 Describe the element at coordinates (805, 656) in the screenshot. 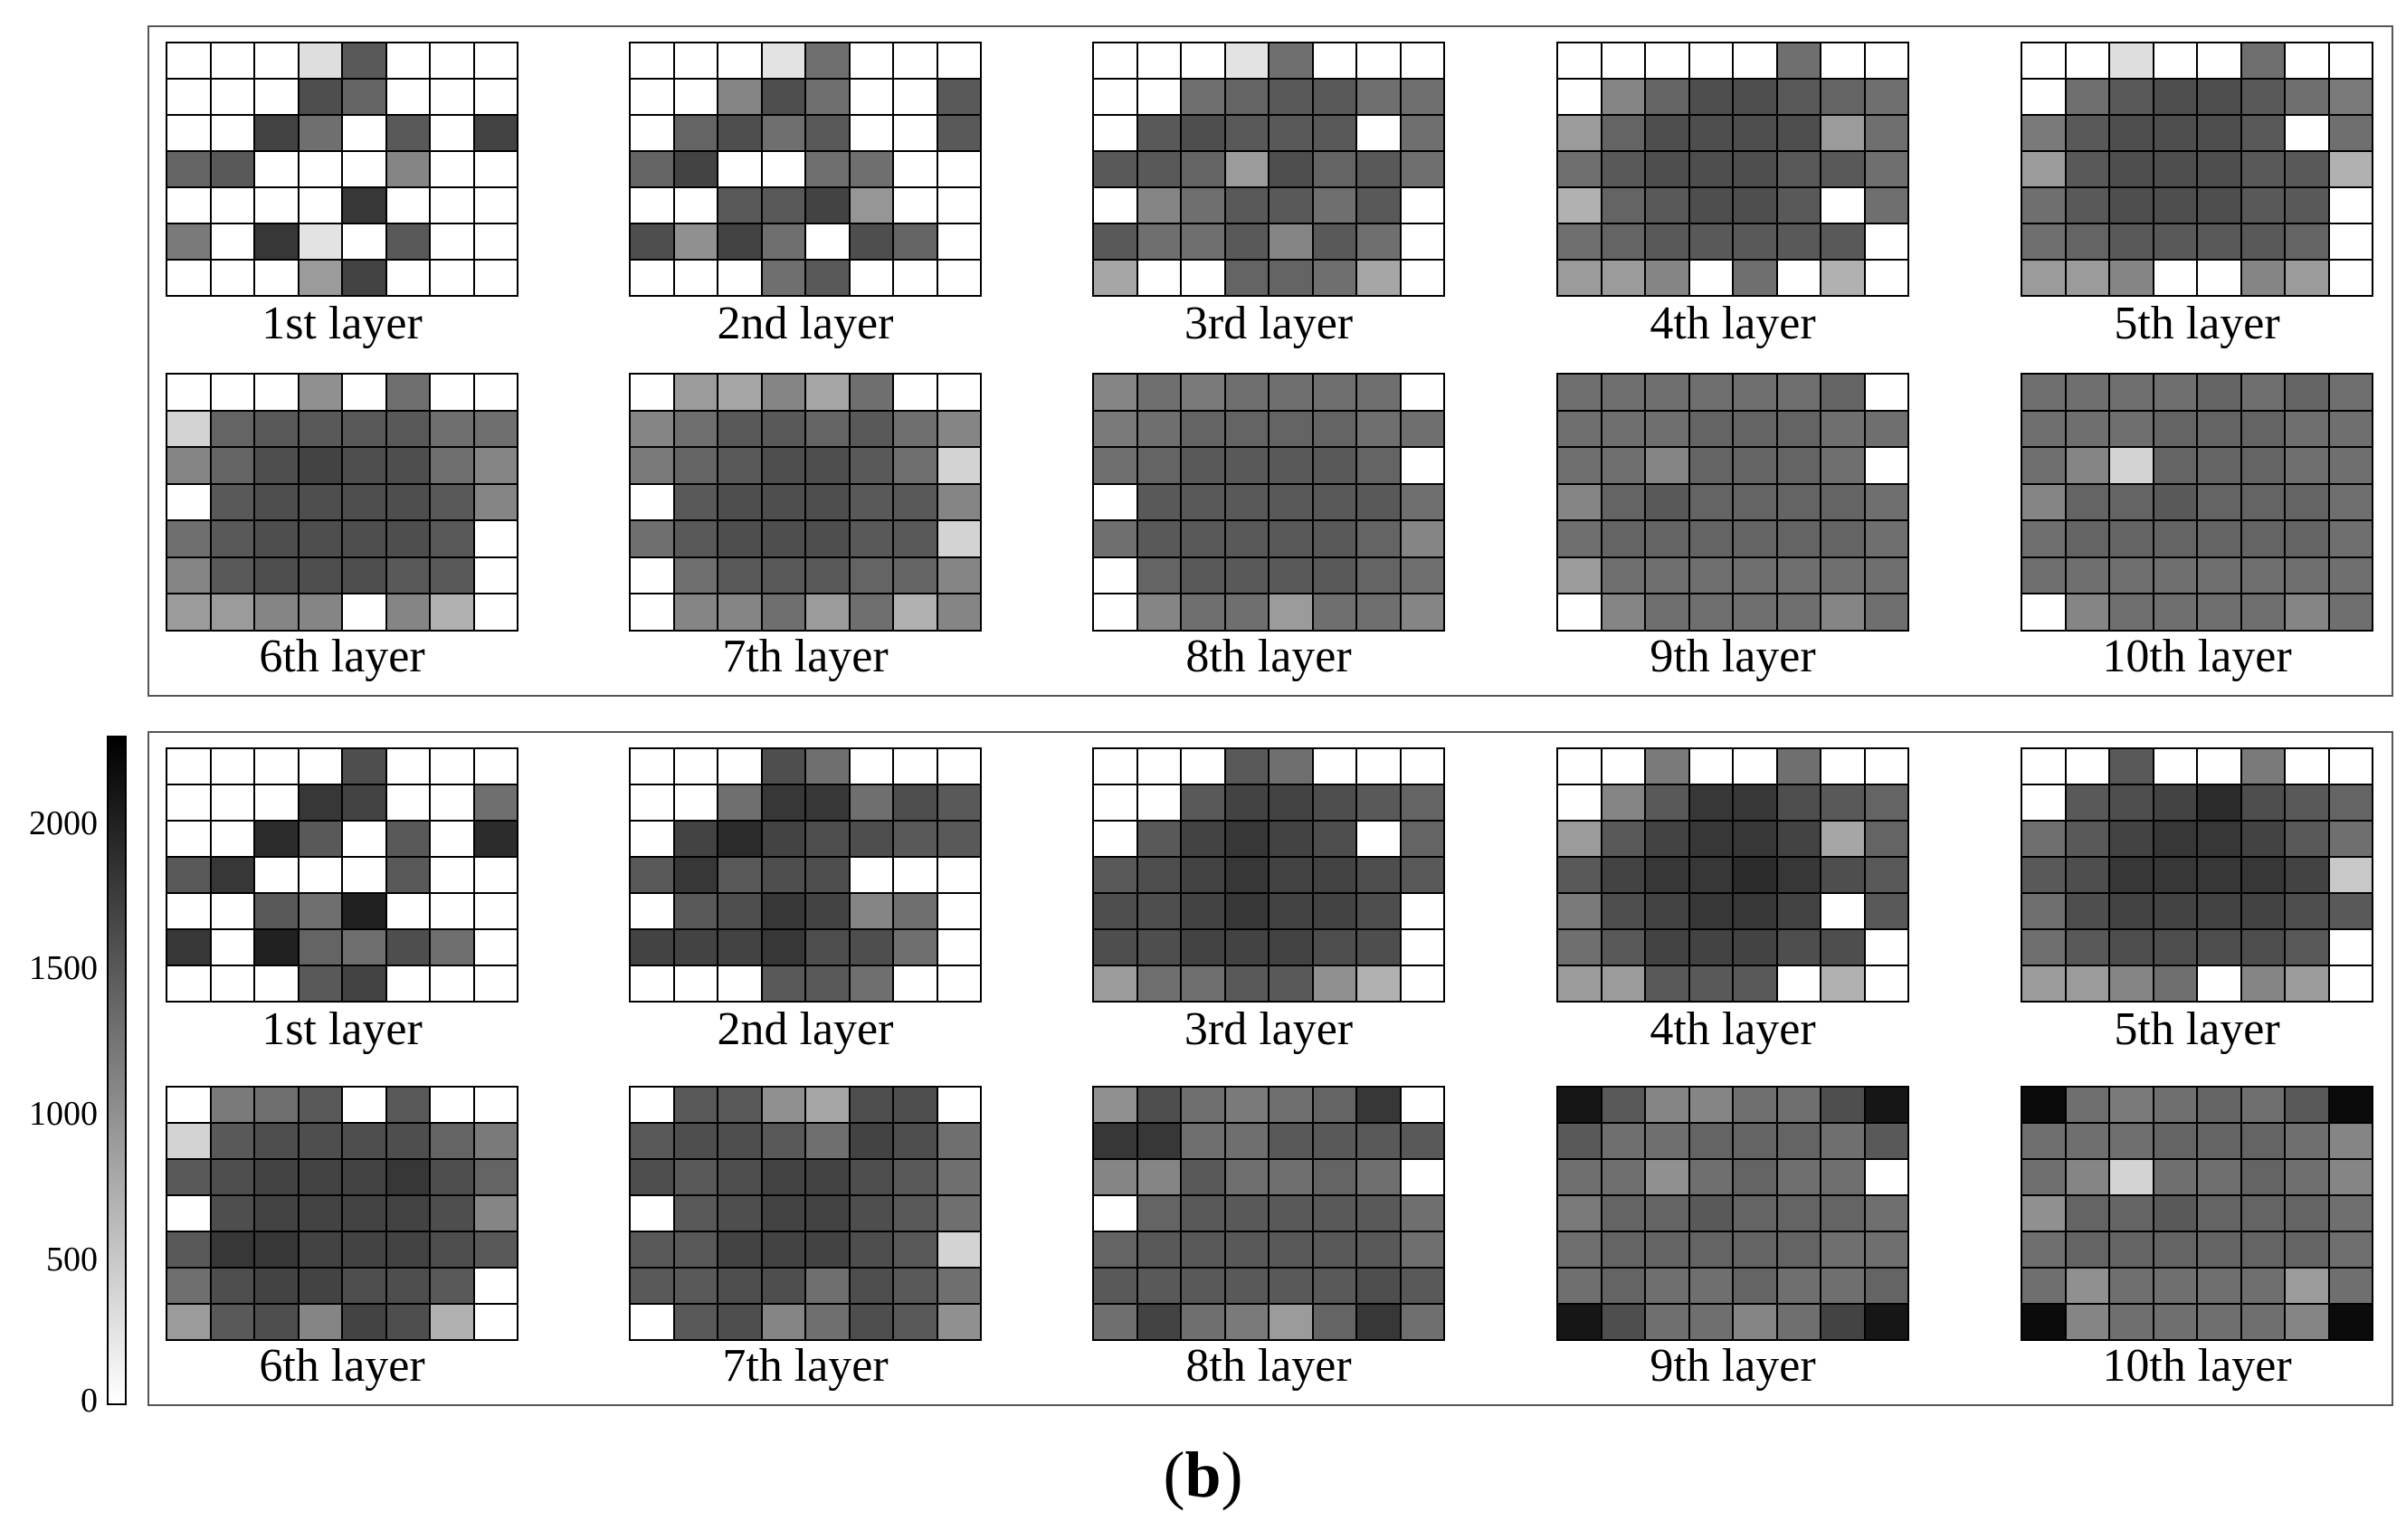

I see `layer-label: 7th layer` at that location.